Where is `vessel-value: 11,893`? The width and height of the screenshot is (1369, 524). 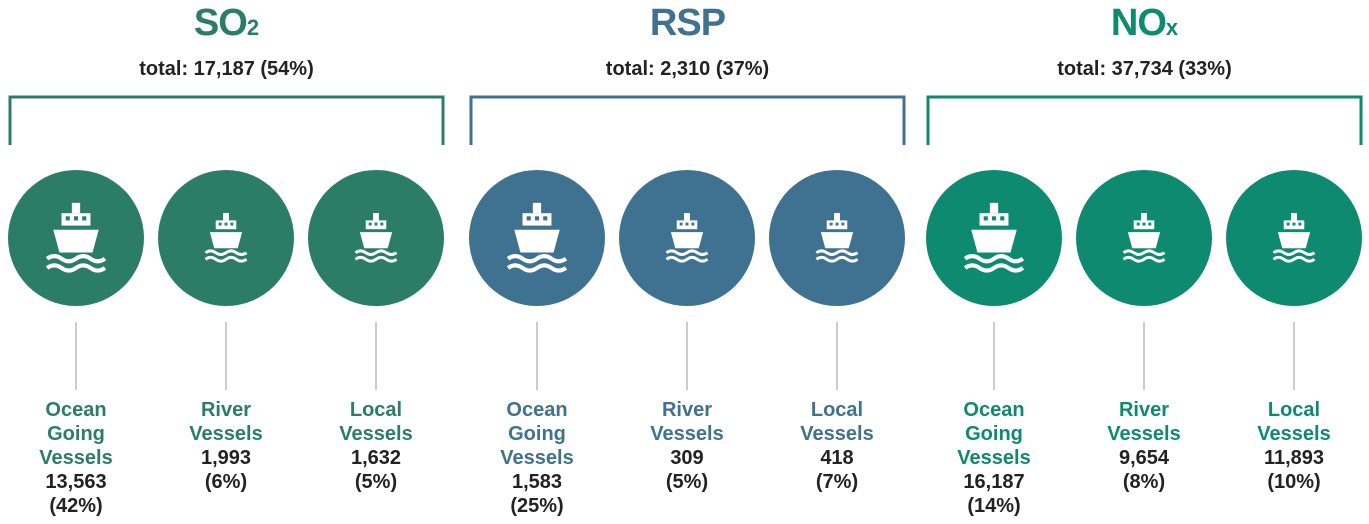 vessel-value: 11,893 is located at coordinates (1294, 458).